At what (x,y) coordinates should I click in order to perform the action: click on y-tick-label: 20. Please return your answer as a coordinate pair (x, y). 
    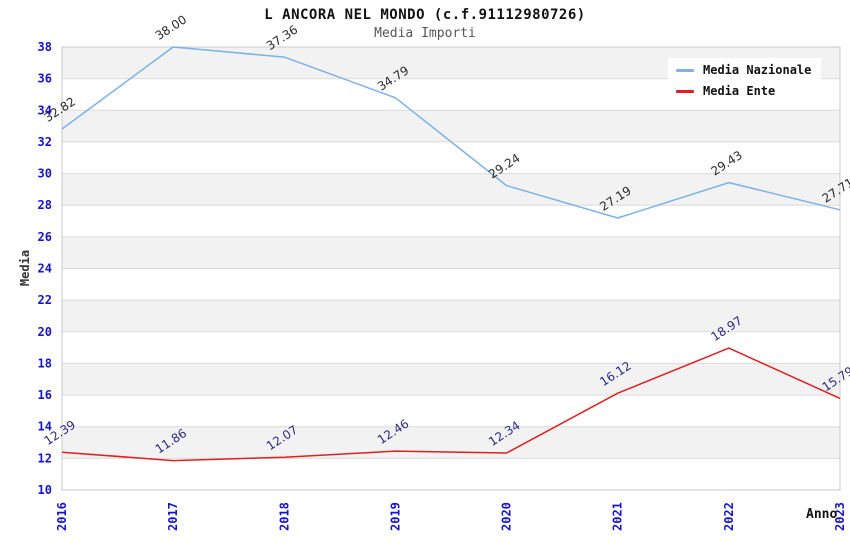
    Looking at the image, I should click on (45, 332).